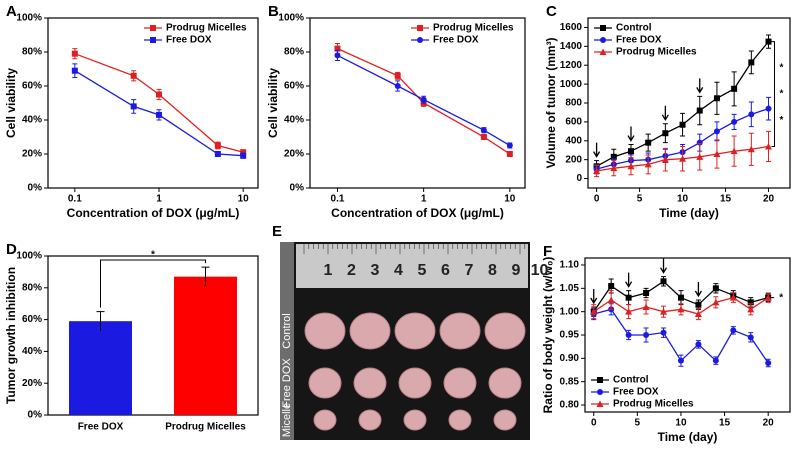 The image size is (800, 455). Describe the element at coordinates (469, 270) in the screenshot. I see `ruler-number: 7` at that location.